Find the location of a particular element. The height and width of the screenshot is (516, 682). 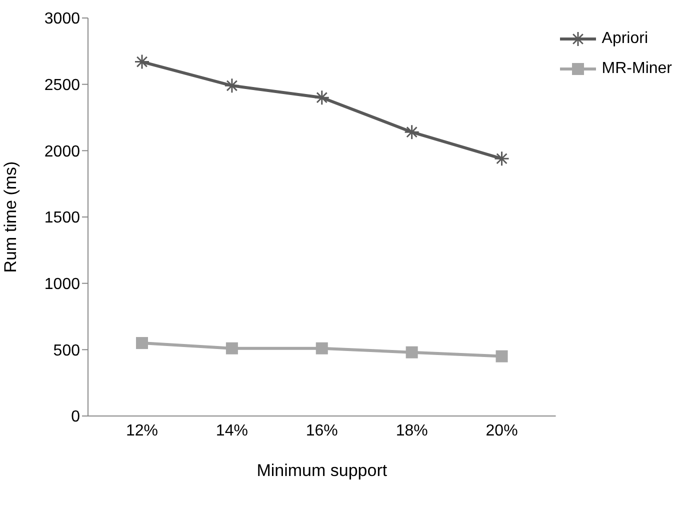

y-tick-label: 500 is located at coordinates (66, 351).